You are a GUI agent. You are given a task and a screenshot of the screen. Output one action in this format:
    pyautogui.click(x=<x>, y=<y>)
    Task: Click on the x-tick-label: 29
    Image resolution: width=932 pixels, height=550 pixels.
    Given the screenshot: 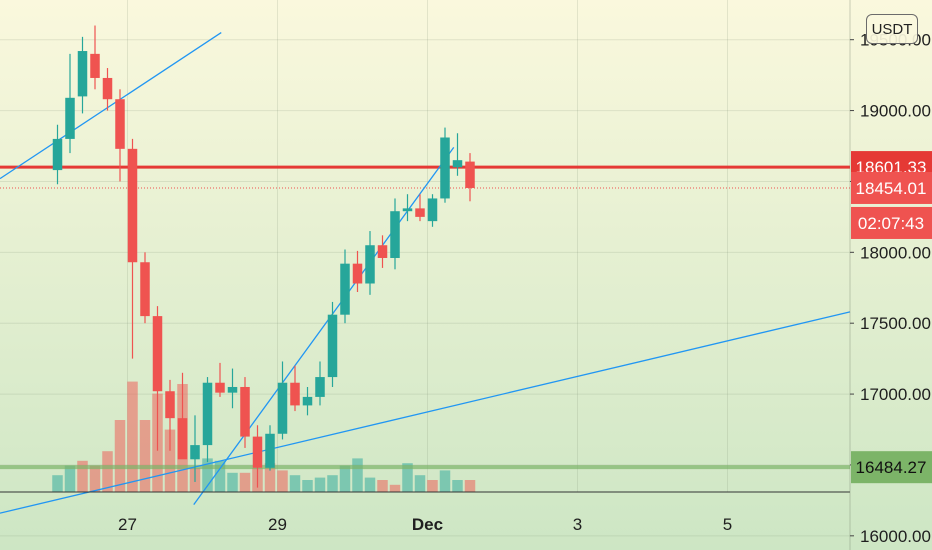 What is the action you would take?
    pyautogui.click(x=277, y=524)
    